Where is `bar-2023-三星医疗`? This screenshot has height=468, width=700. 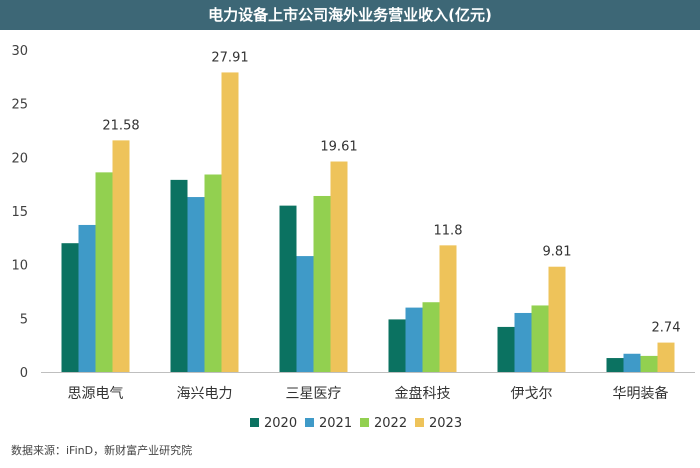
bar-2023-三星医疗 is located at coordinates (339, 266).